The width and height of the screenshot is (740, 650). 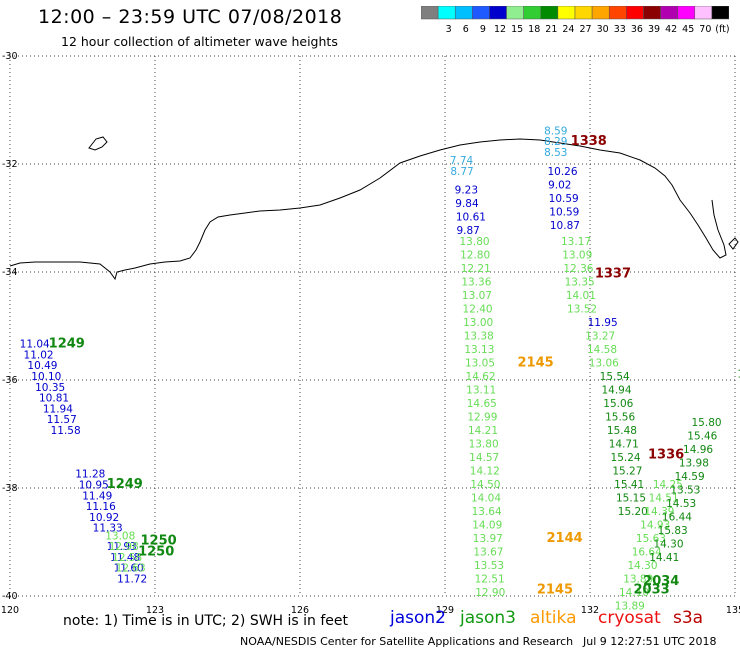 I want to click on legend-label: 30, so click(x=603, y=29).